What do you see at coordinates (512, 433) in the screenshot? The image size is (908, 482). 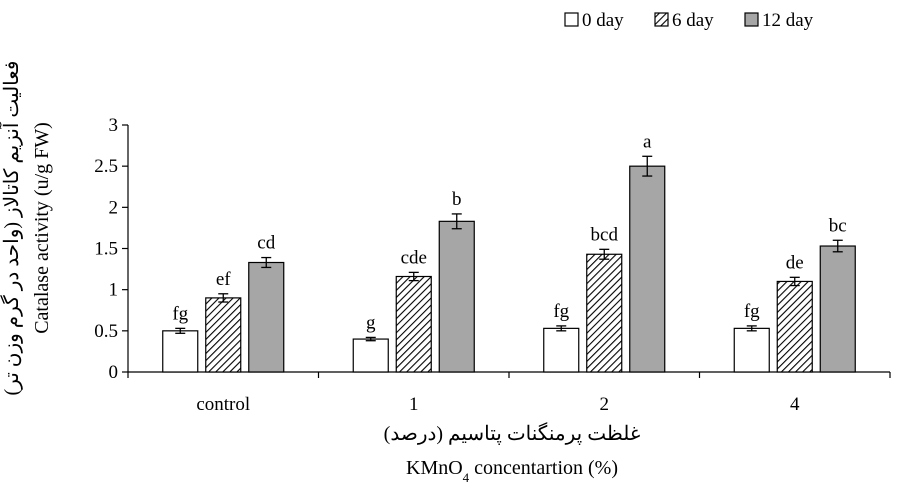 I see `x-axis-title-persian: غلظت پرمنگنات پتاسیم (درصد)` at bounding box center [512, 433].